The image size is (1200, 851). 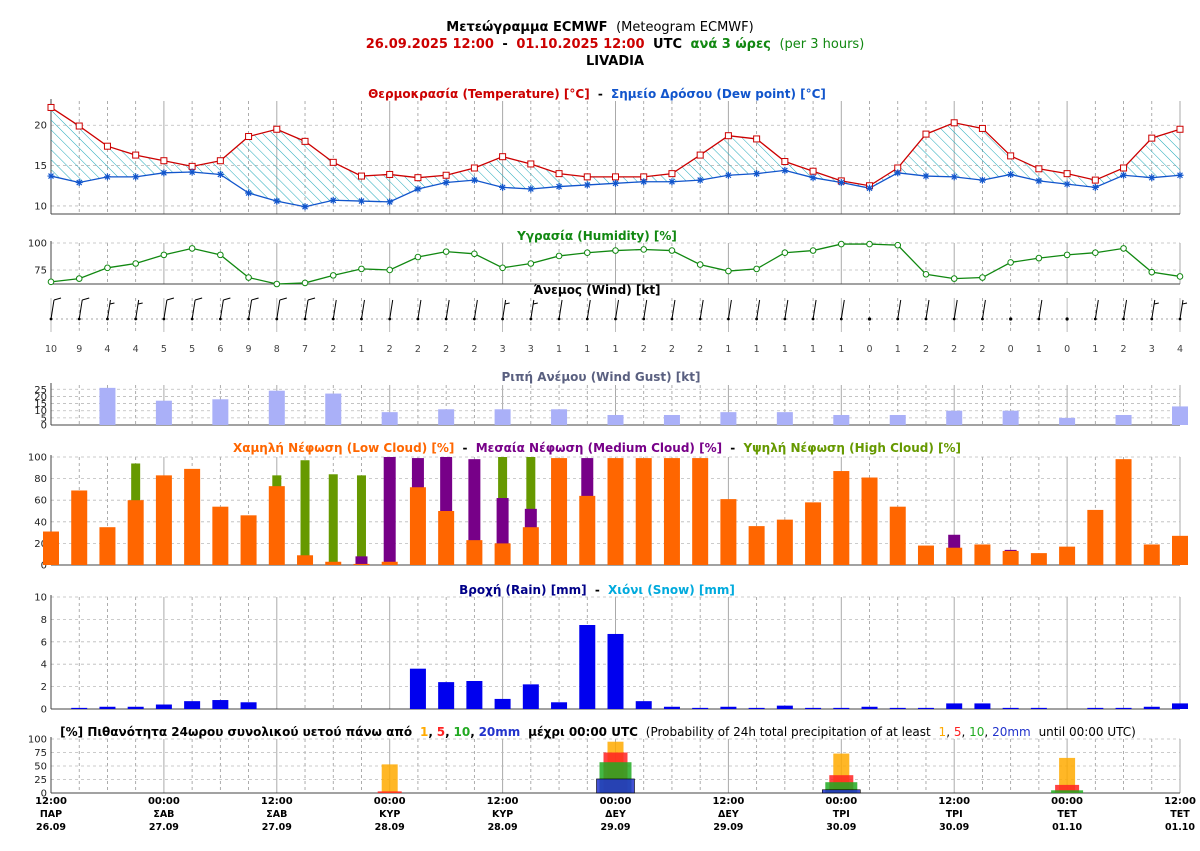 What do you see at coordinates (841, 801) in the screenshot?
I see `x-tick-time: 00:00` at bounding box center [841, 801].